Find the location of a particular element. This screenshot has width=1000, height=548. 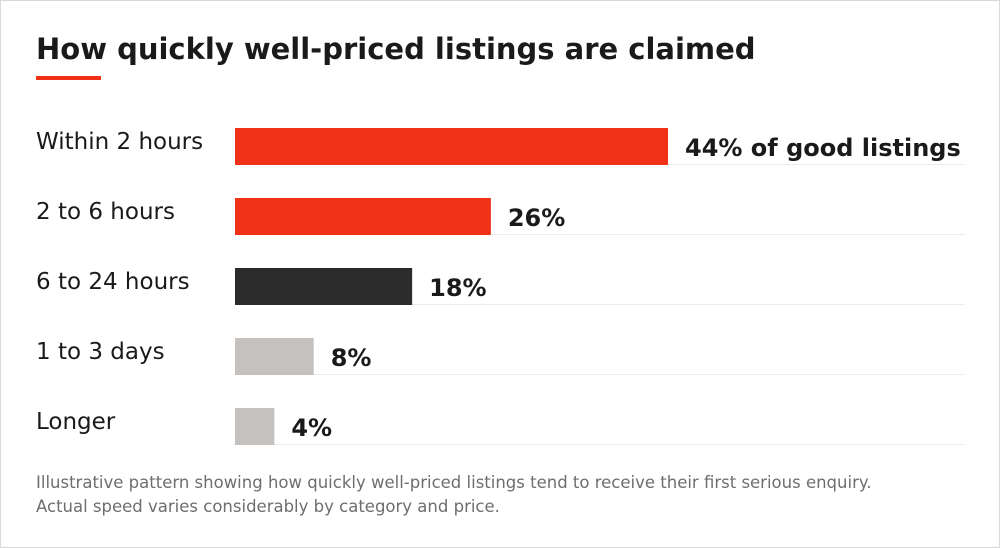

value-label: 44% of good listings is located at coordinates (823, 148).